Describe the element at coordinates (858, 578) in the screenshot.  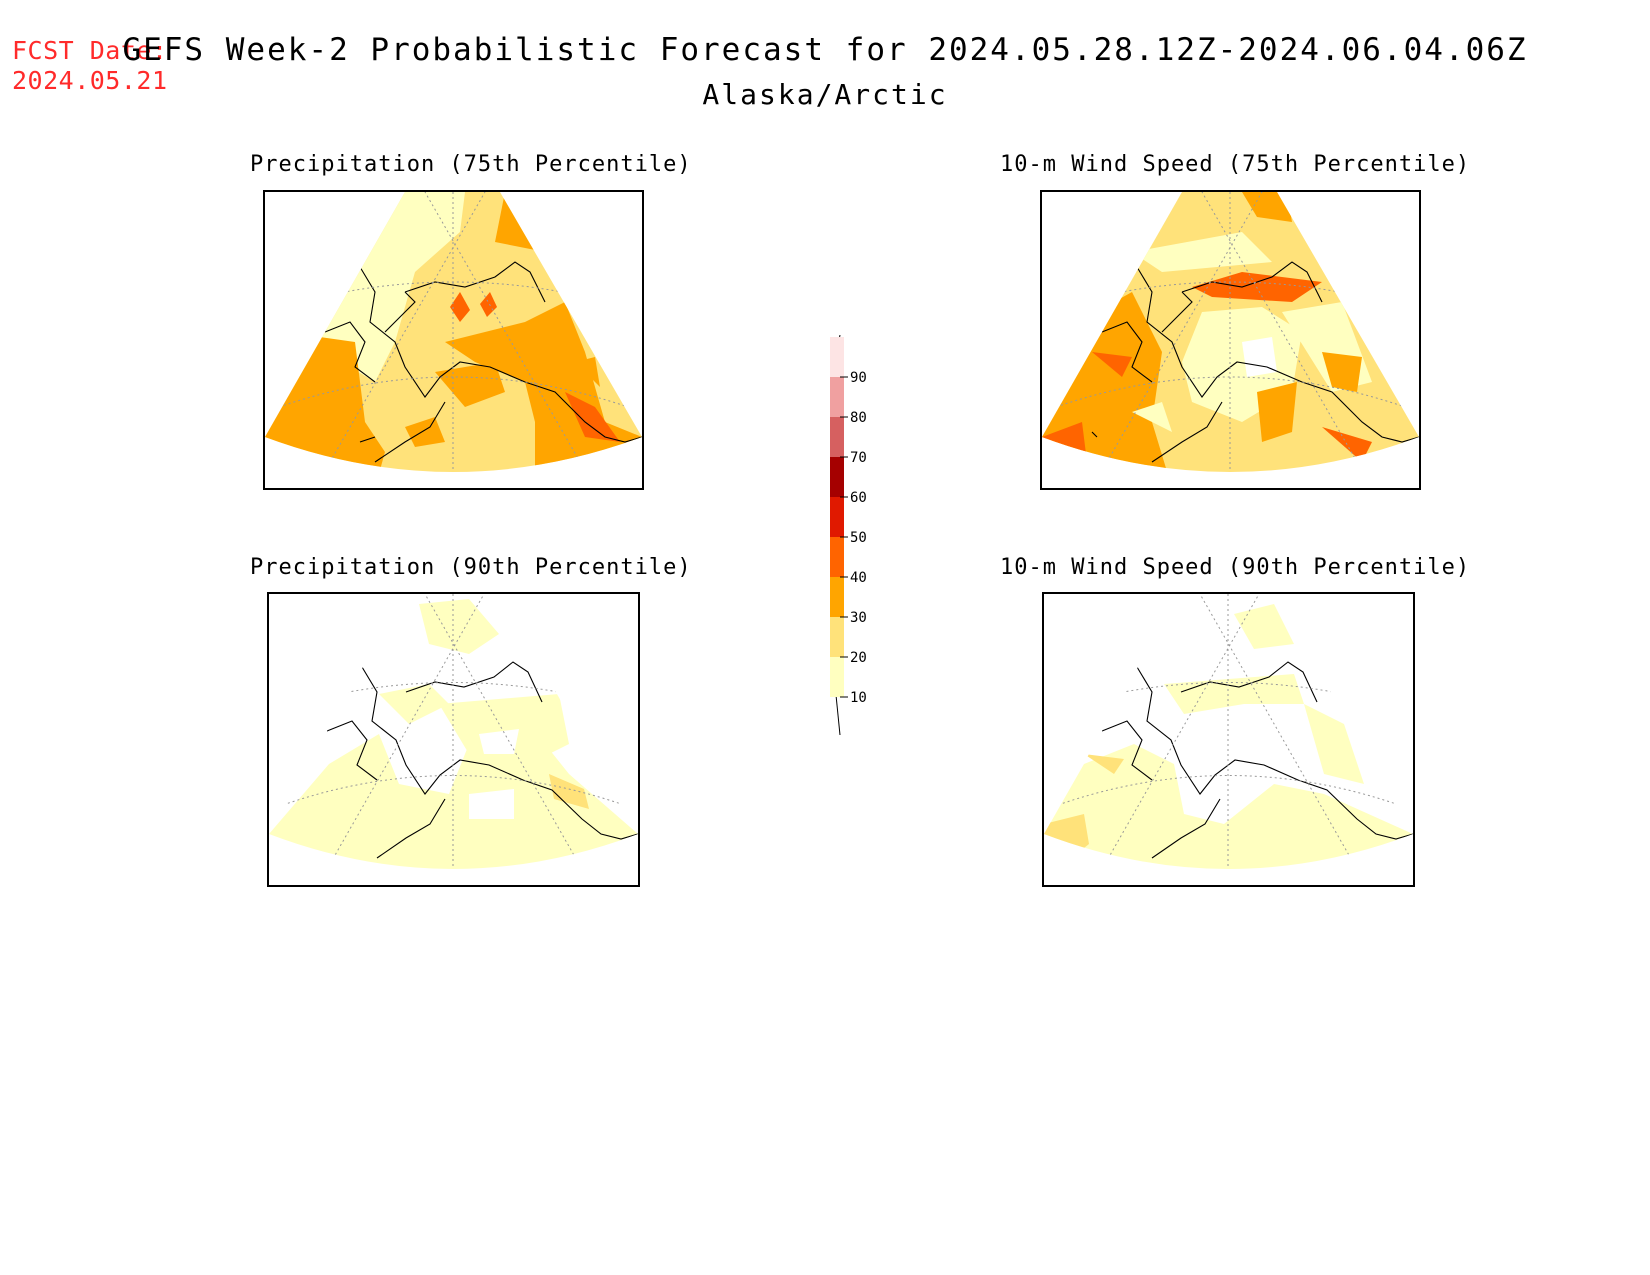
I see `colorbar-label: 40` at that location.